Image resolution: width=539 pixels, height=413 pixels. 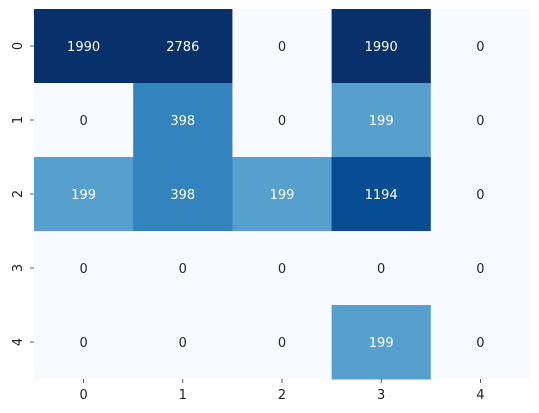 I want to click on cell-label-2-0: 199, so click(x=83, y=195).